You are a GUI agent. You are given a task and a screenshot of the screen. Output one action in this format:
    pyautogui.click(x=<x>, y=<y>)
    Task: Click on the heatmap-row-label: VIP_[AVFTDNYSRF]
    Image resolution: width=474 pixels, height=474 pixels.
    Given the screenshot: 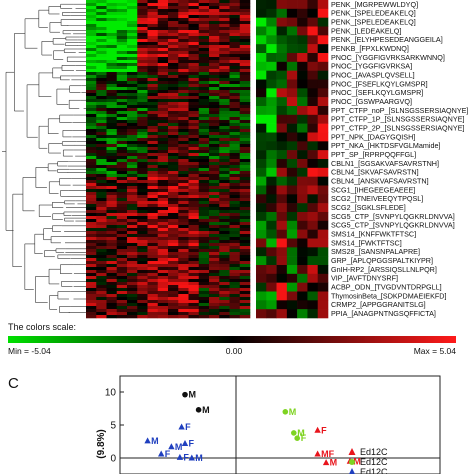 What is the action you would take?
    pyautogui.click(x=364, y=278)
    